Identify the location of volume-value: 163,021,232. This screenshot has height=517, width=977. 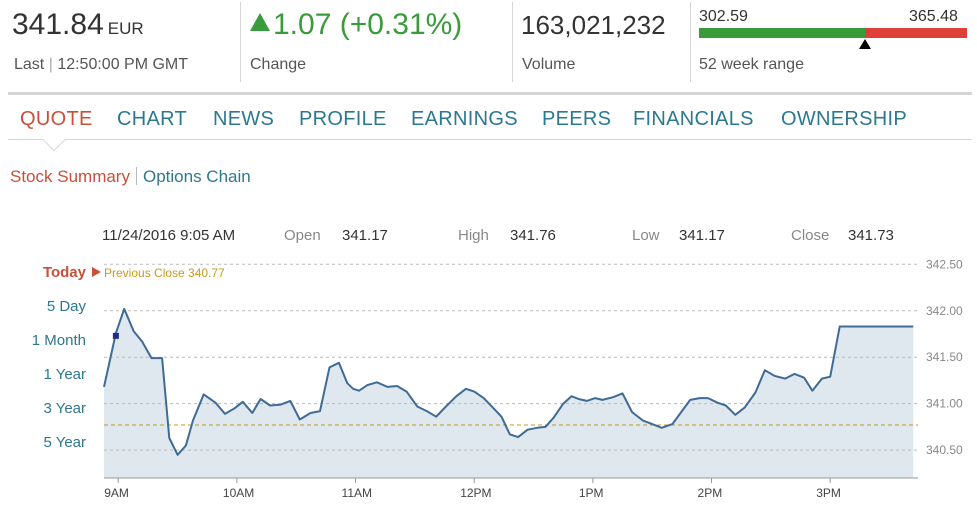
(593, 25).